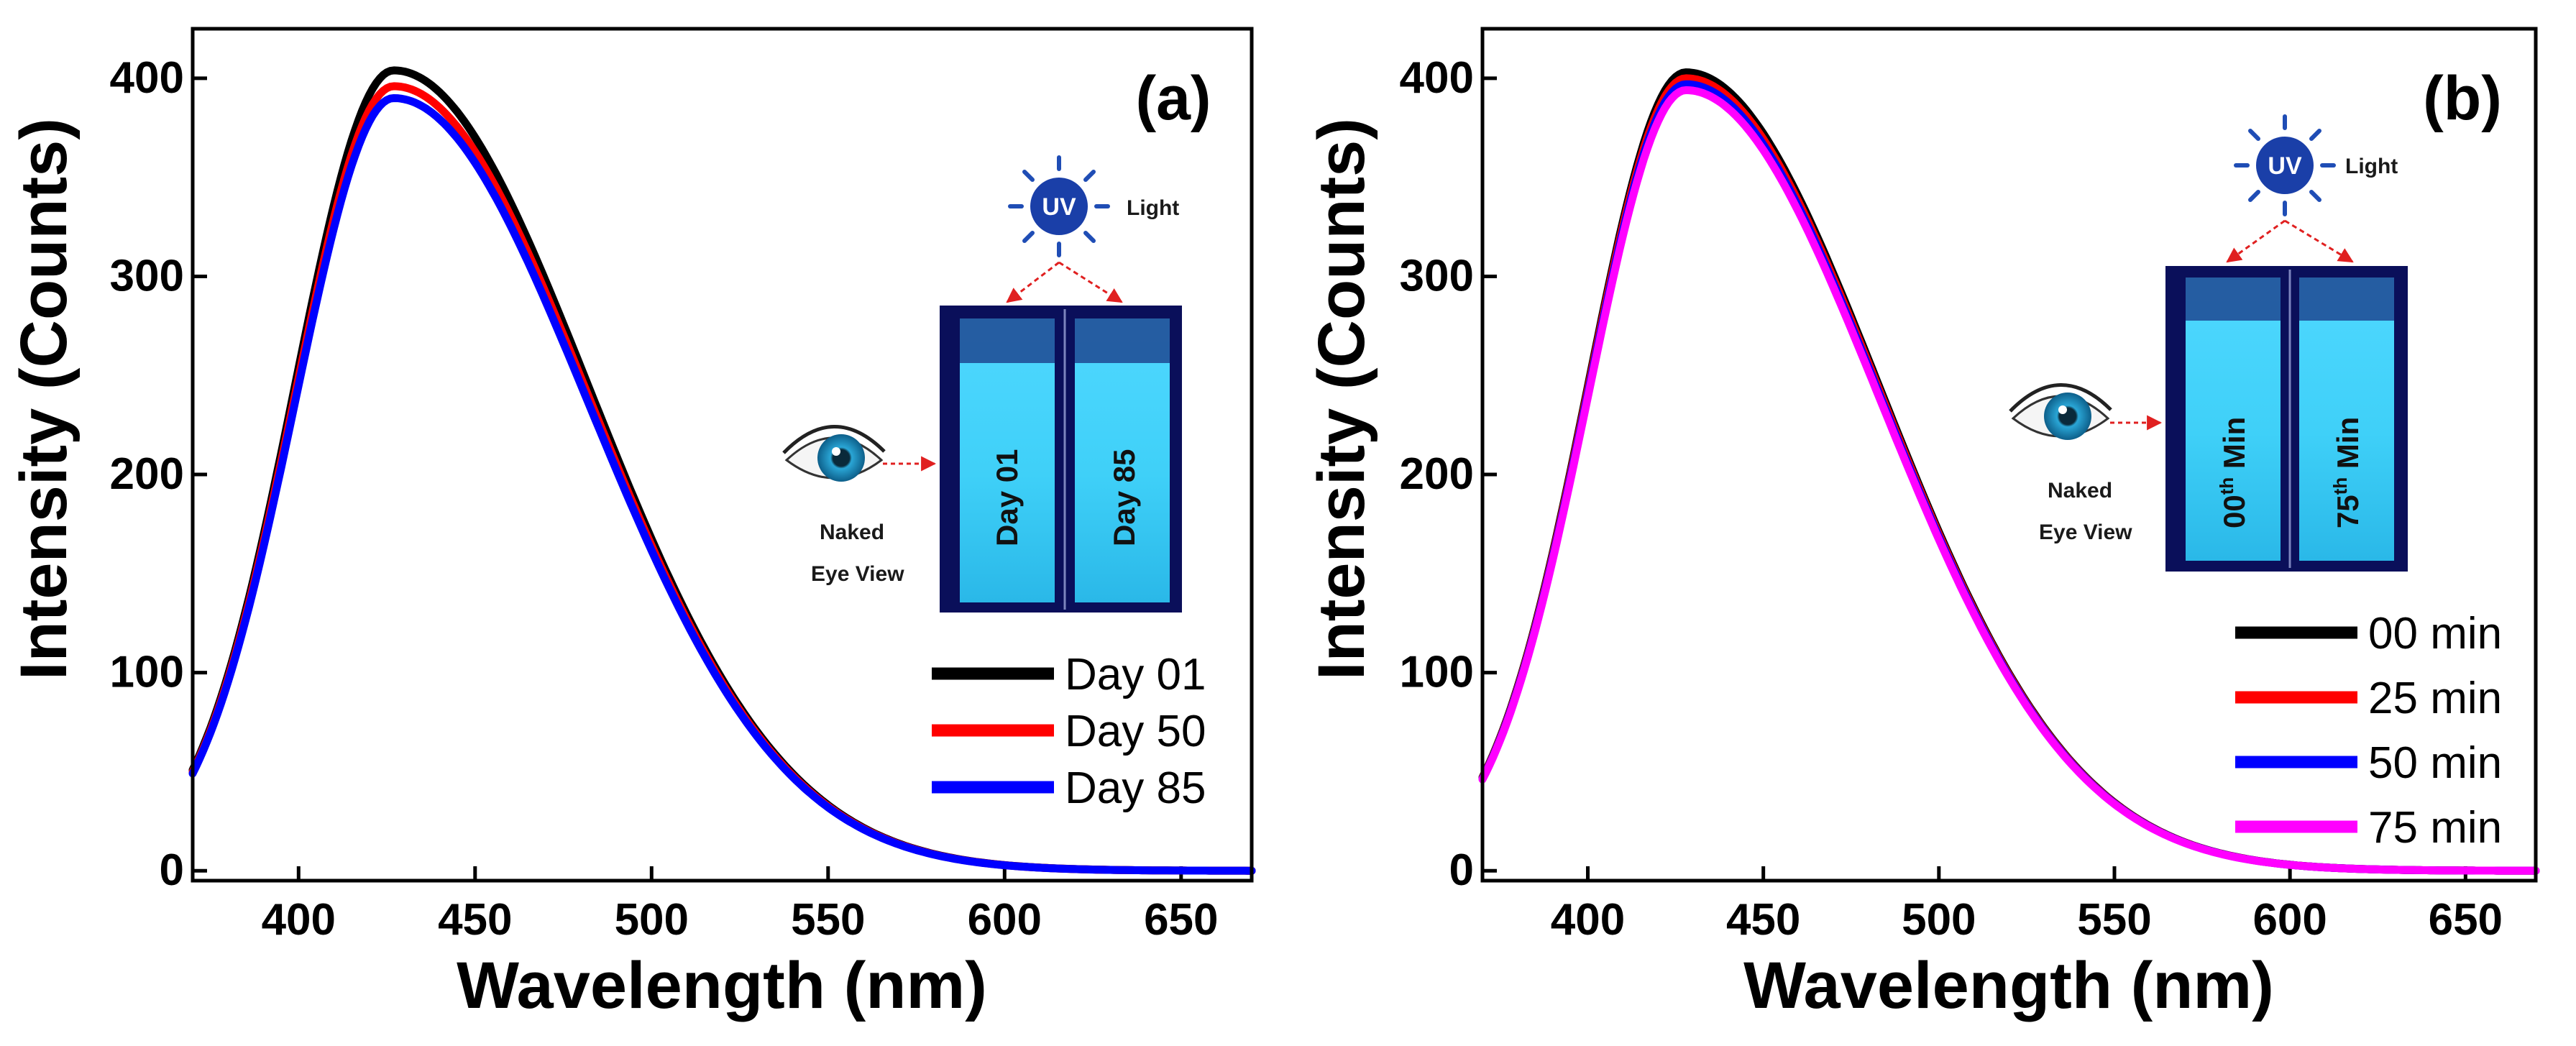 This screenshot has height=1046, width=2576. I want to click on x-tick-label-a-4: 600, so click(1005, 920).